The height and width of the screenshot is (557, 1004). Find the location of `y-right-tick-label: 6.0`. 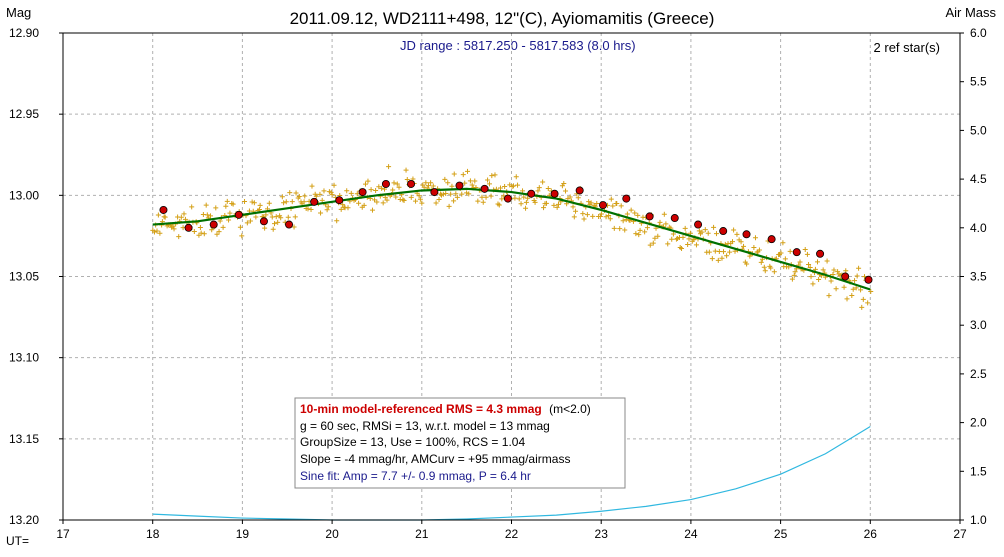

y-right-tick-label: 6.0 is located at coordinates (978, 33).